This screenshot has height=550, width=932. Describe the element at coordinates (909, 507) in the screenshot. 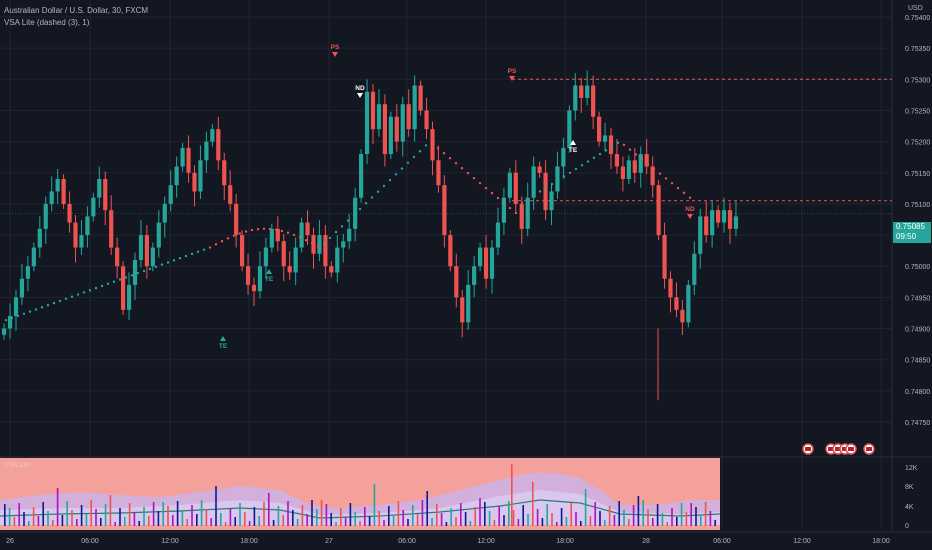

I see `volume-tick-label: 4K` at that location.